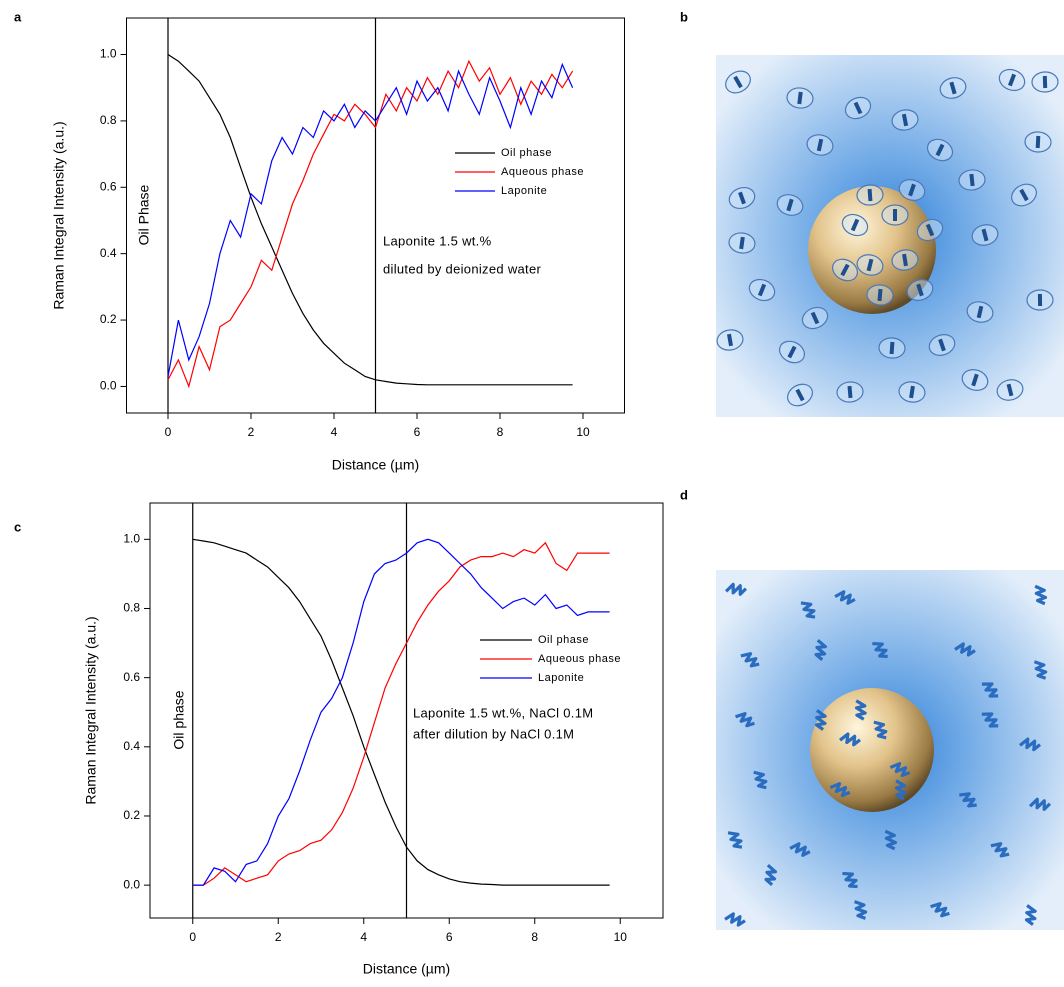 The height and width of the screenshot is (987, 1064). Describe the element at coordinates (872, 750) in the screenshot. I see `oil-droplet` at that location.